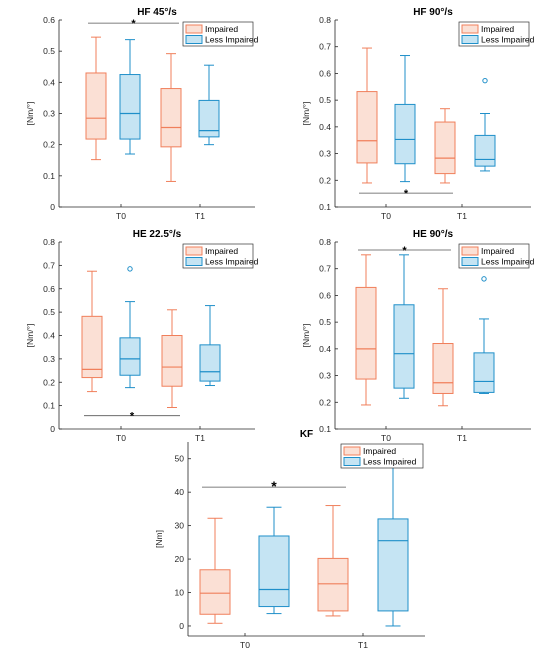 The image size is (550, 659). I want to click on y-tick-label: 10, so click(180, 593).